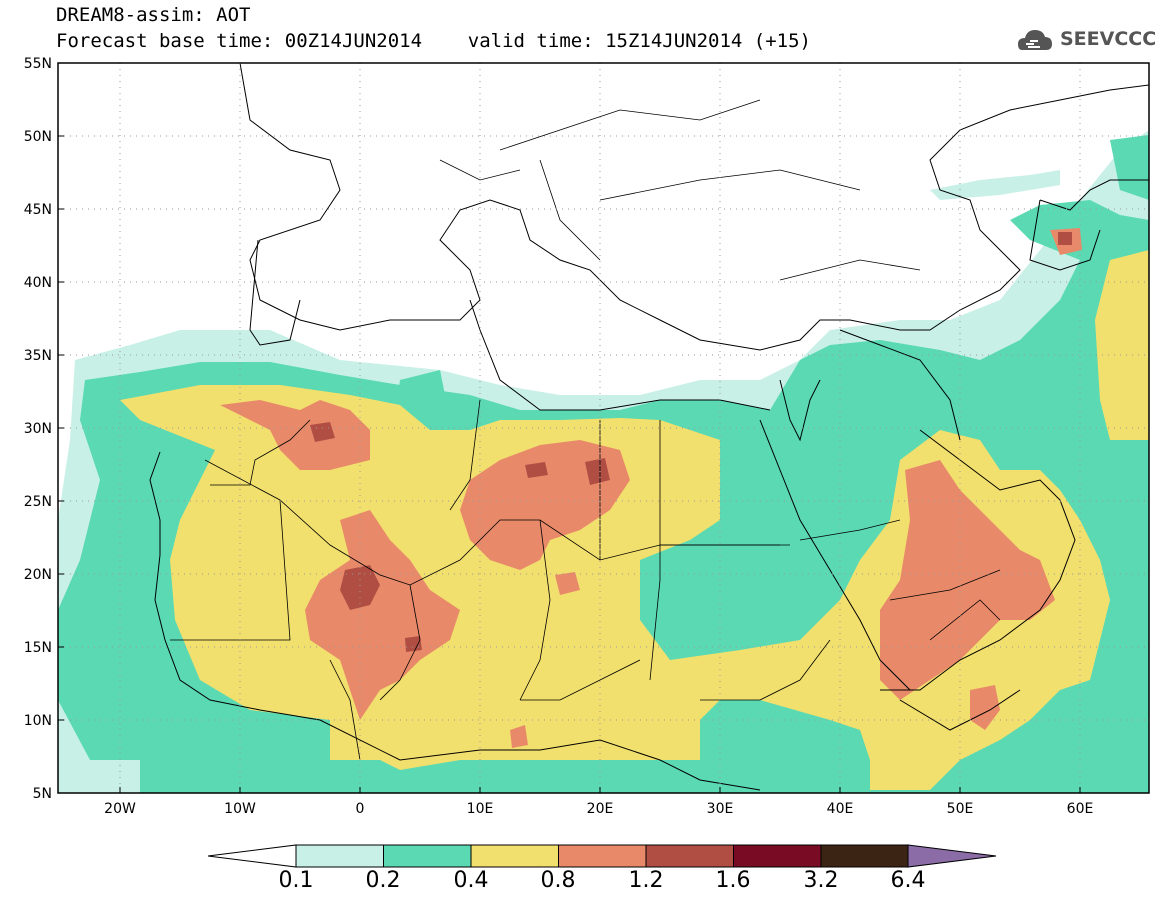  I want to click on lat-label-10n: 10N, so click(38, 721).